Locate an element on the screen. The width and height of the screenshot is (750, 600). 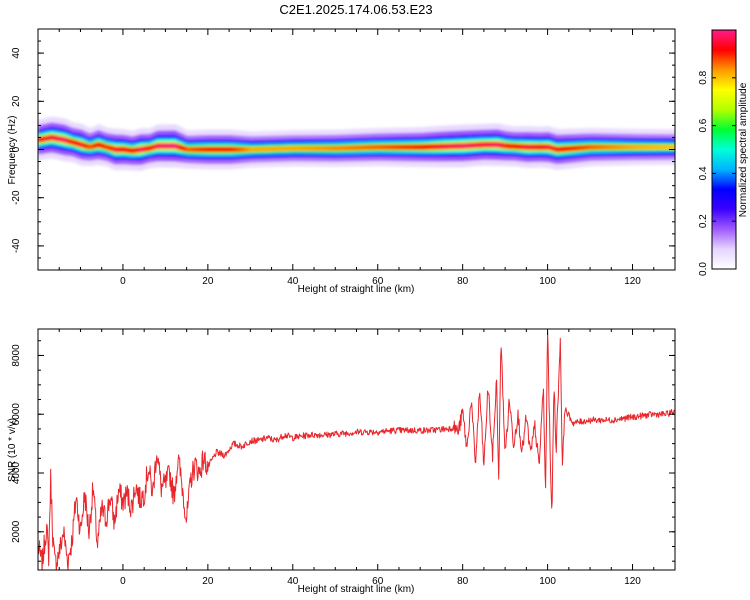
y-tick-label: 8000 is located at coordinates (16, 355).